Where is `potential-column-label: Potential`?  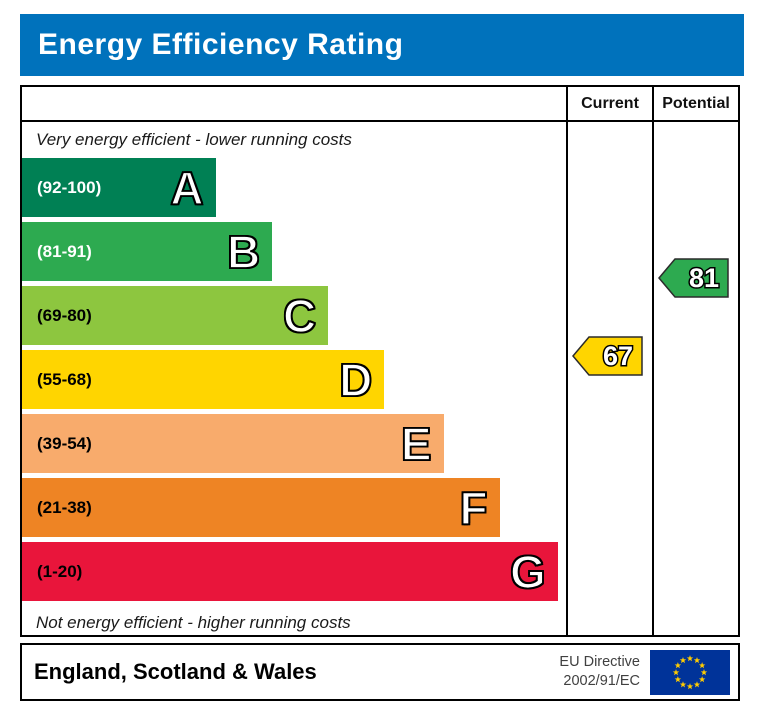
potential-column-label: Potential is located at coordinates (696, 103).